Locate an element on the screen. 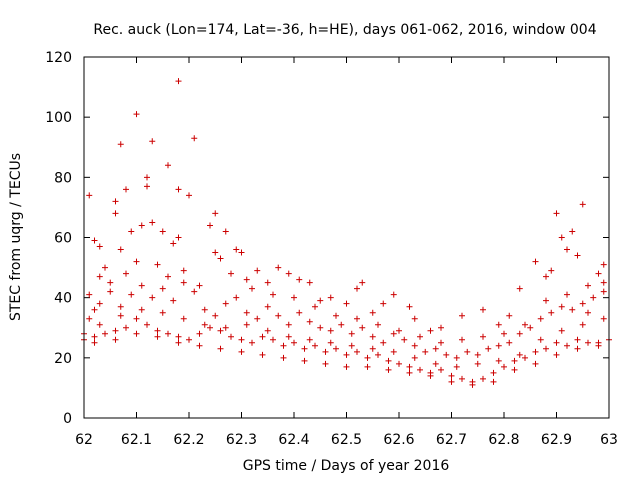 This screenshot has width=640, height=480. y-tick-label: 0 is located at coordinates (67, 419).